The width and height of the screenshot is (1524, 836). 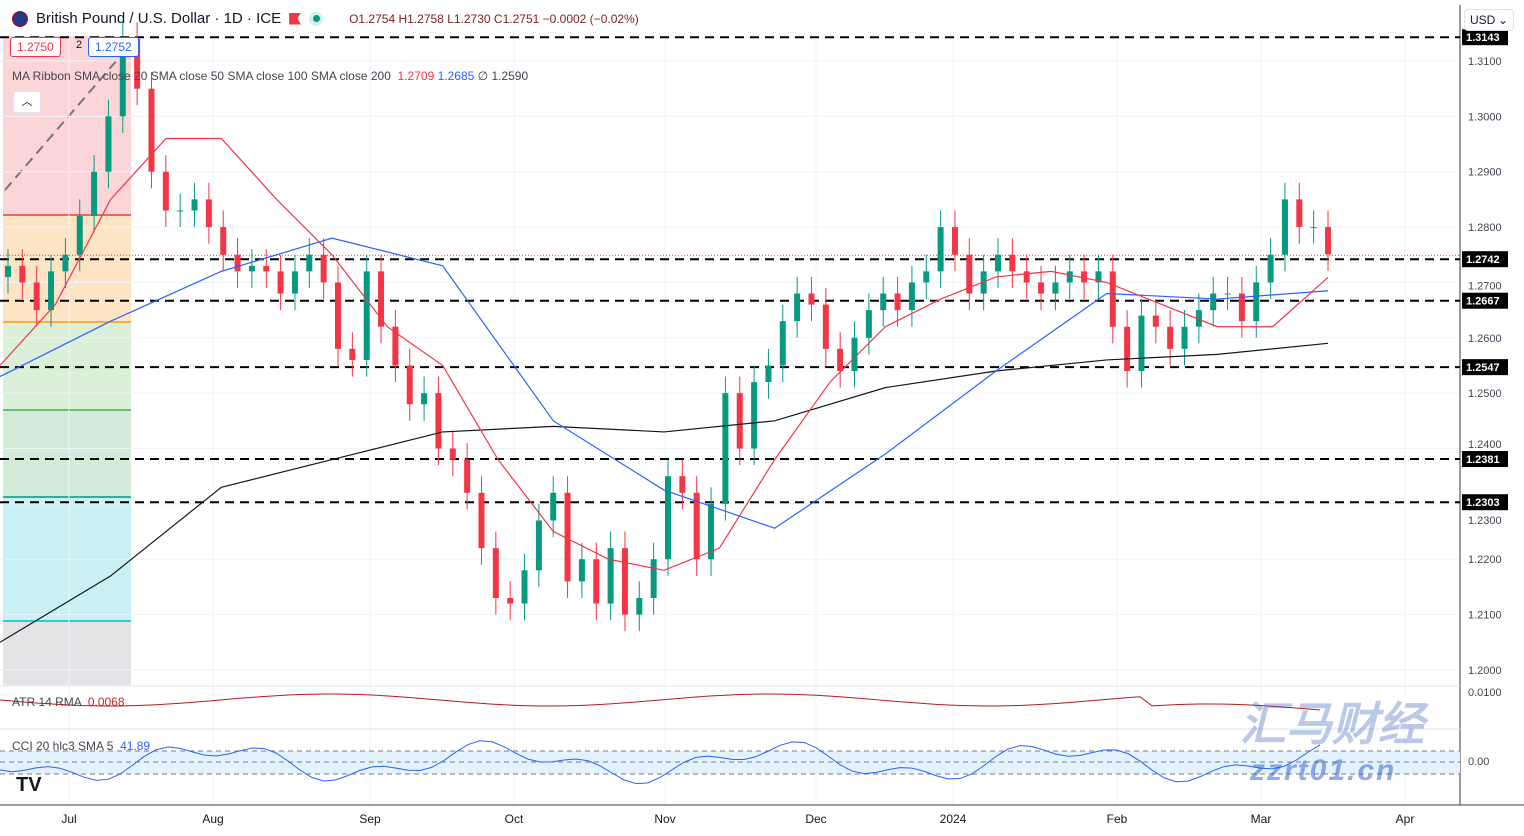 I want to click on cci-axis-label: 0.00, so click(x=1479, y=762).